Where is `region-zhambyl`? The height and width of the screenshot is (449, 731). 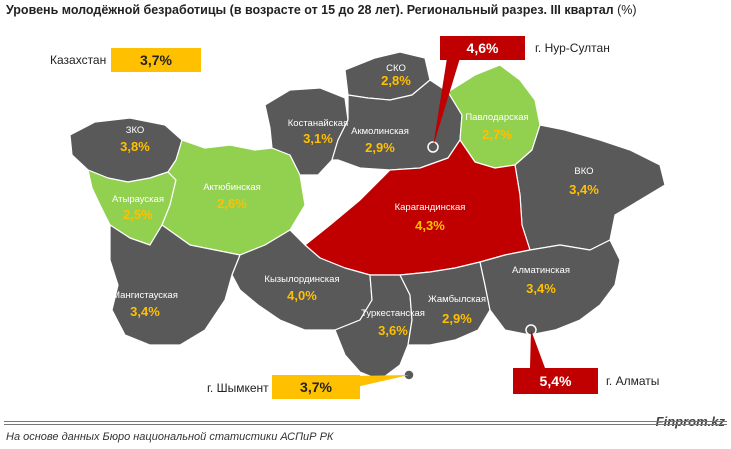
region-zhambyl is located at coordinates (445, 303).